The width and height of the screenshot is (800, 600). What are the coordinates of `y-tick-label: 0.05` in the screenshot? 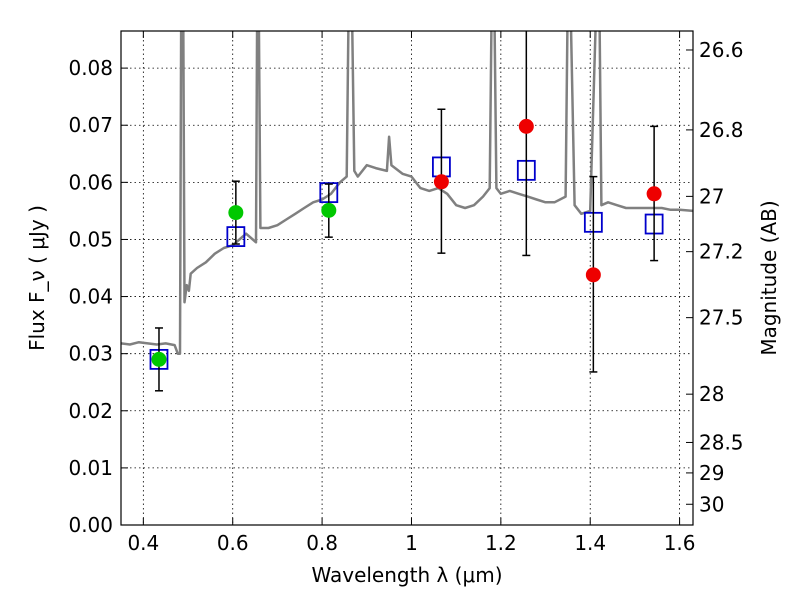 It's located at (90, 239).